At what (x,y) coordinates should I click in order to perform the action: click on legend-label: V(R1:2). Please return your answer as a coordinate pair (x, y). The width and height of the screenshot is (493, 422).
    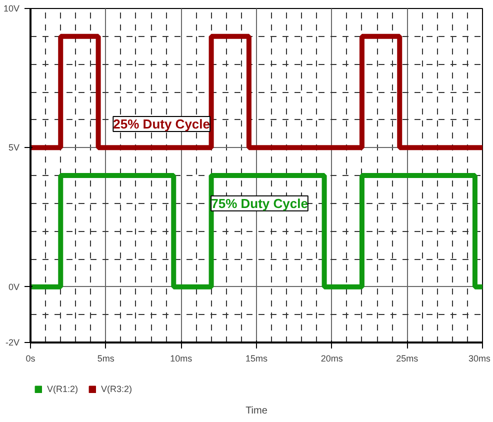
    Looking at the image, I should click on (62, 389).